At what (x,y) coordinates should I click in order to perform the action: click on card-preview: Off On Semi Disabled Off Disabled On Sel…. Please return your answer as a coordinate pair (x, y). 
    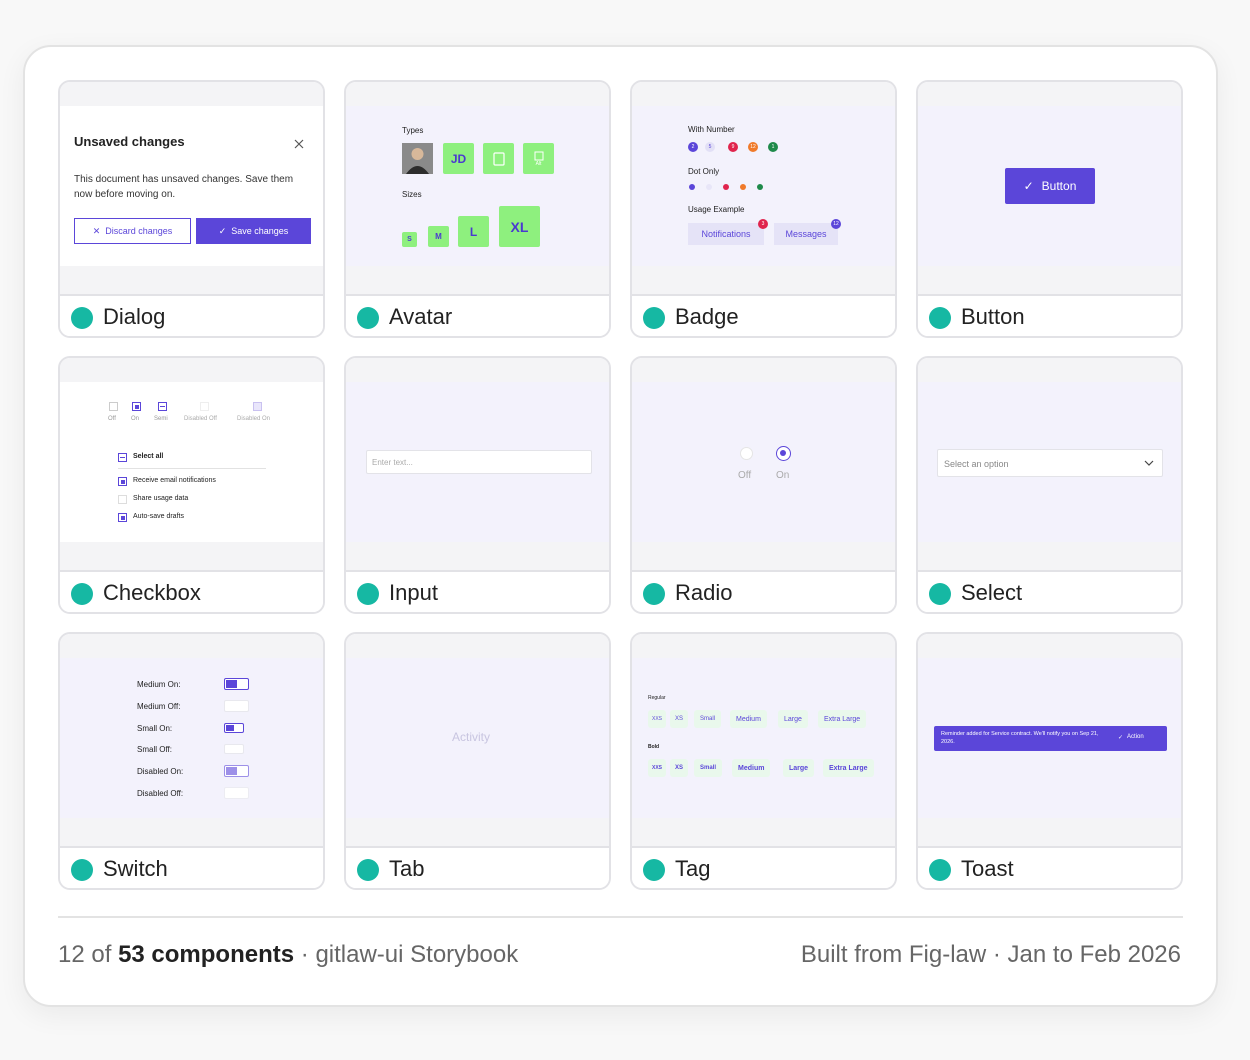
    Looking at the image, I should click on (191, 464).